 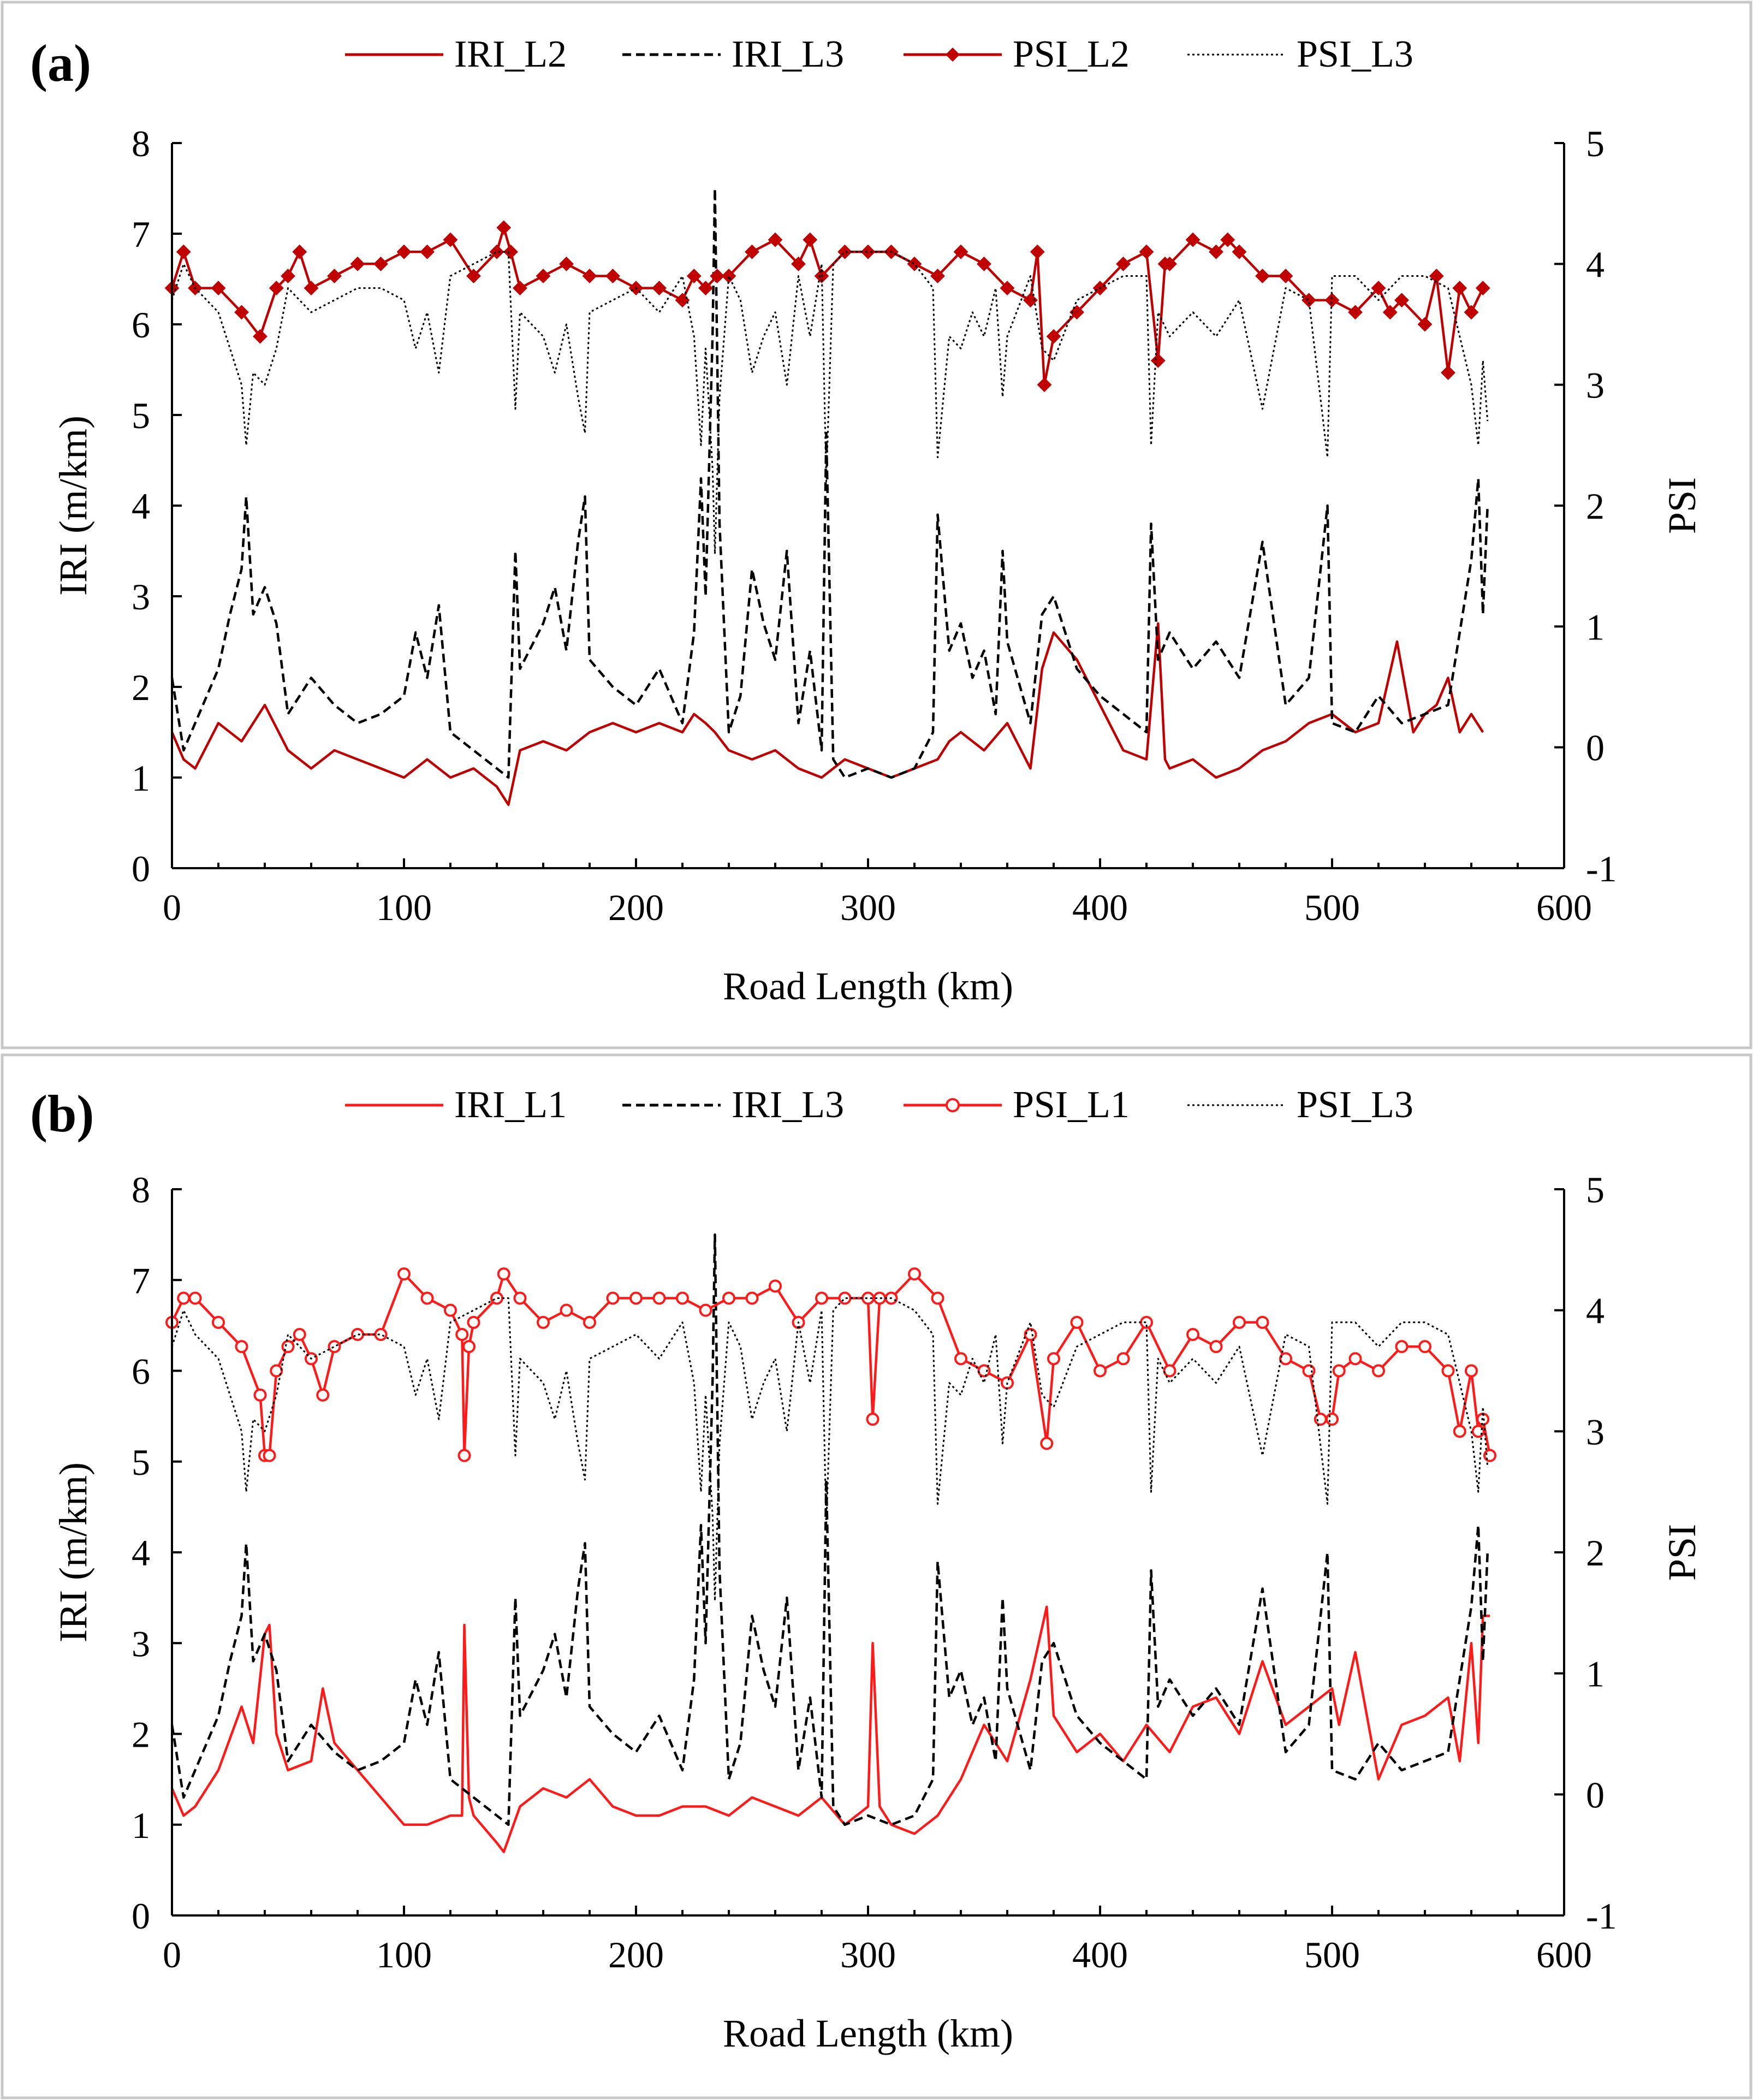 I want to click on panel-a-label: (a), so click(x=61, y=63).